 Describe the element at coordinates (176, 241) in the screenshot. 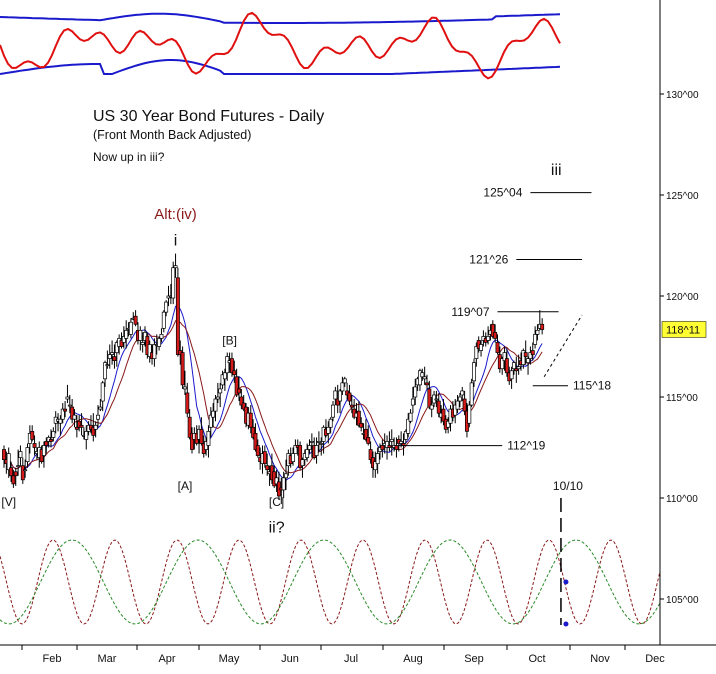

I see `wave-label: i` at that location.